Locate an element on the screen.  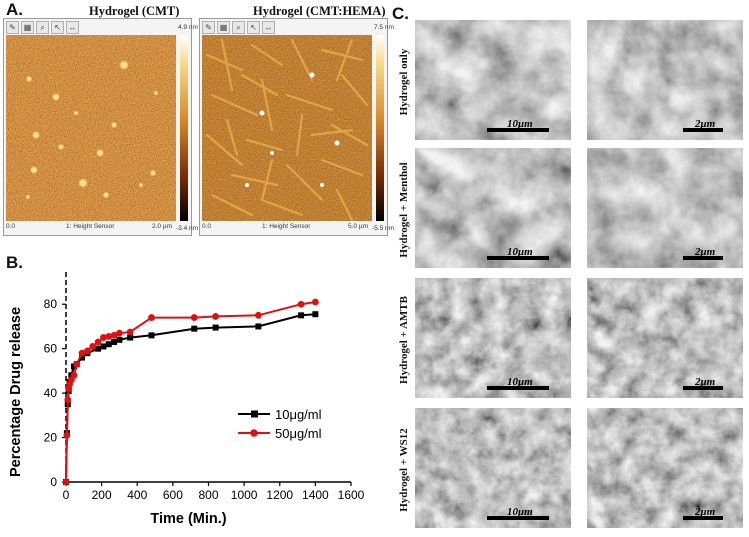
x-tick-label: 1600 is located at coordinates (351, 495).